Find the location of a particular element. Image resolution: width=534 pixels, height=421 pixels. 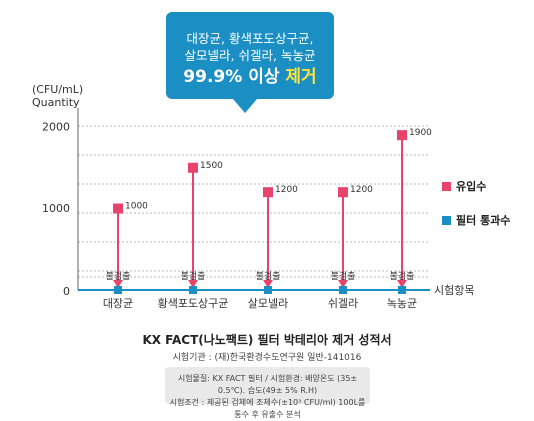

x-tick-label: 대장균 is located at coordinates (118, 303).